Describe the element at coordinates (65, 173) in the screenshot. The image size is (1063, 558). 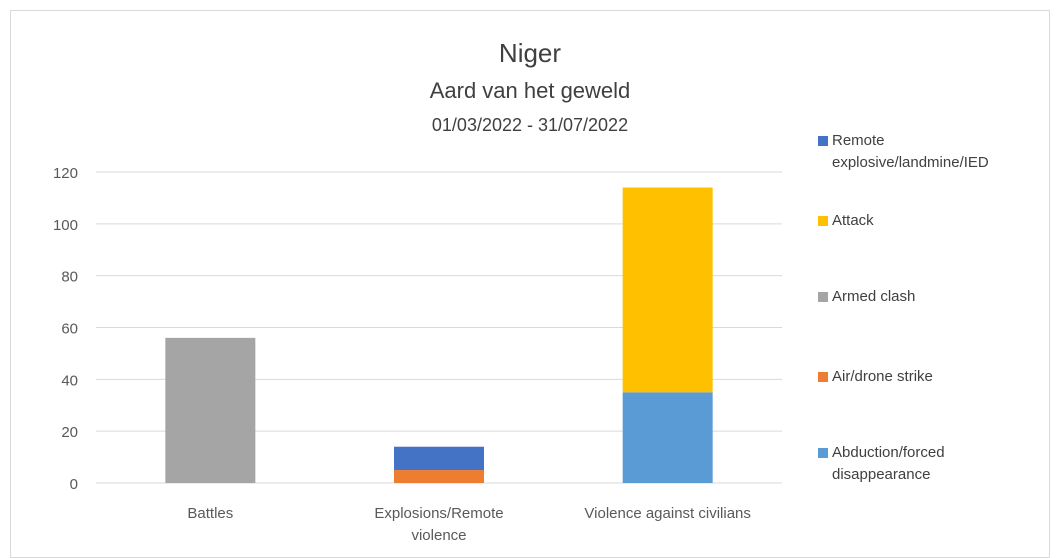
I see `y-tick-label: 120` at that location.